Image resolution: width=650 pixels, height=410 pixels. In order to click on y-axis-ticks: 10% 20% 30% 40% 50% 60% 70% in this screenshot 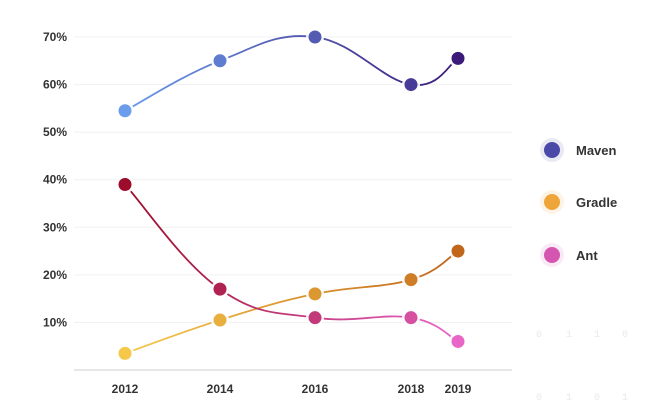, I will do `click(55, 179)`.